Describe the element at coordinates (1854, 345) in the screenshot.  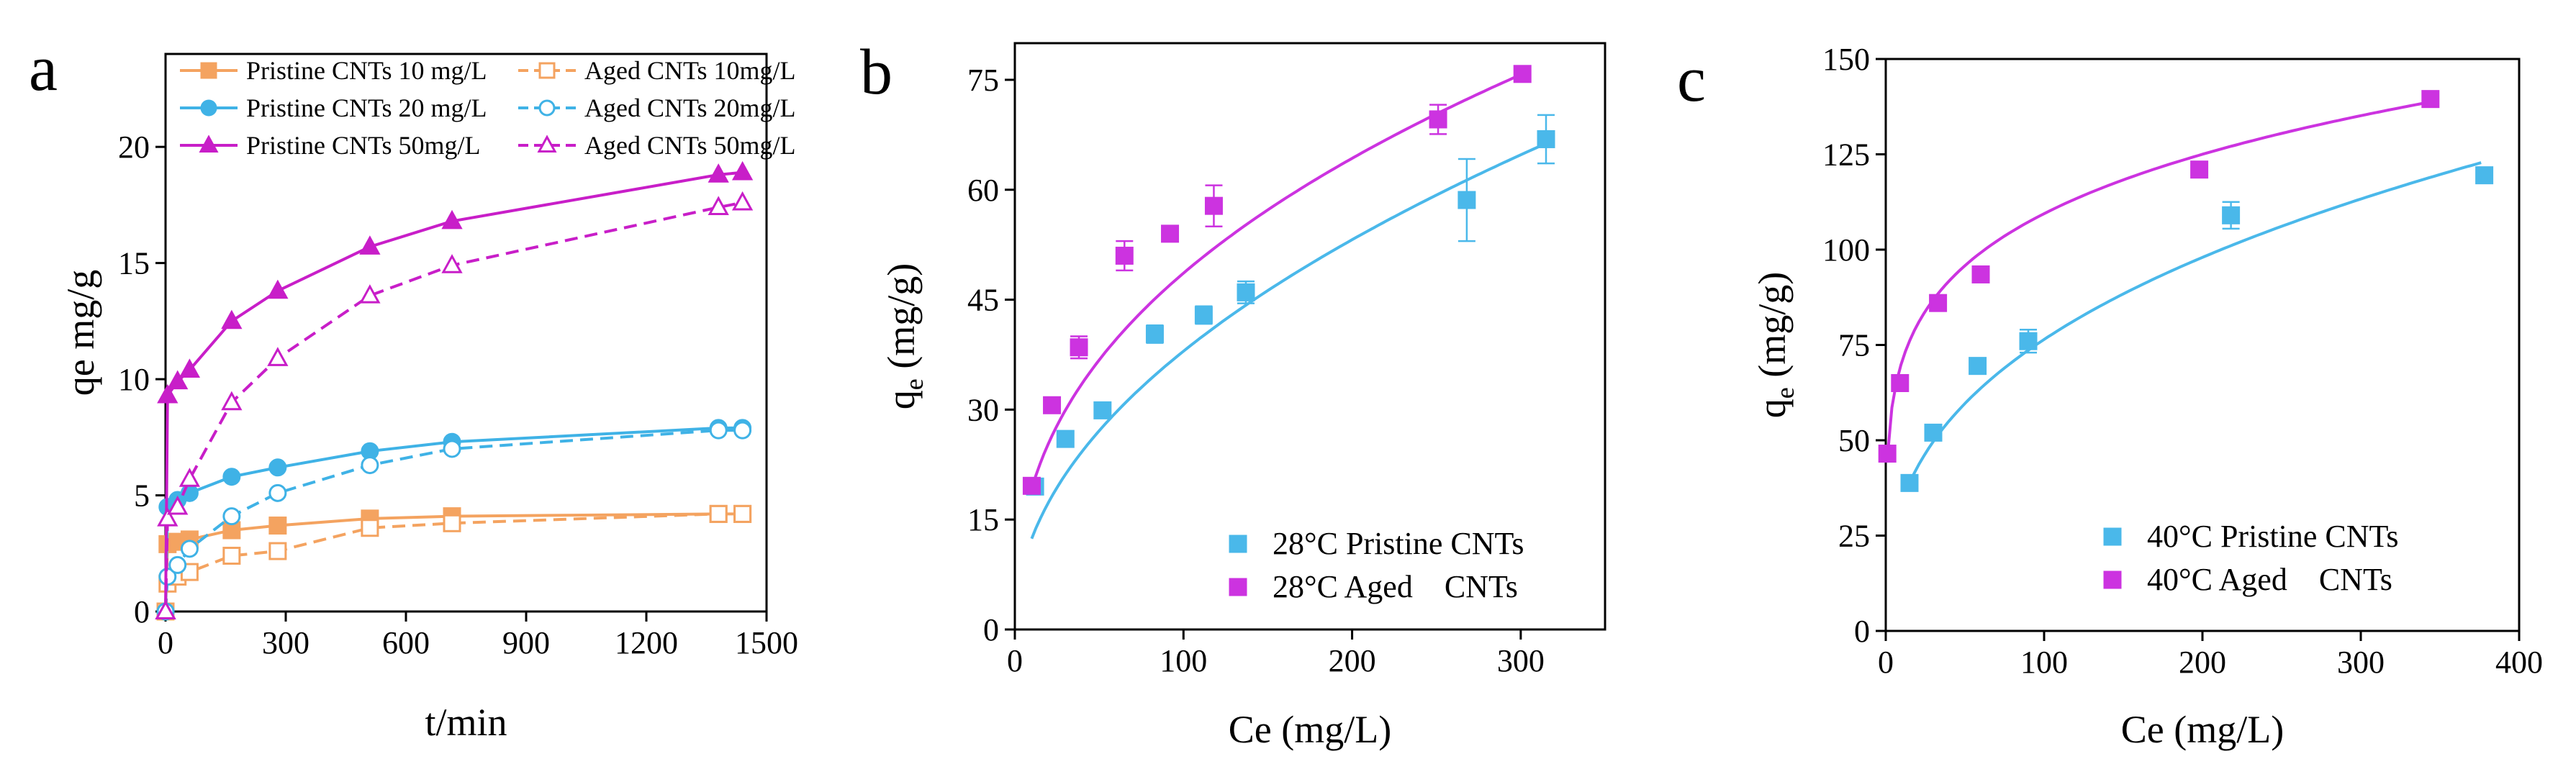
I see `c-y-tick-label: 75` at that location.